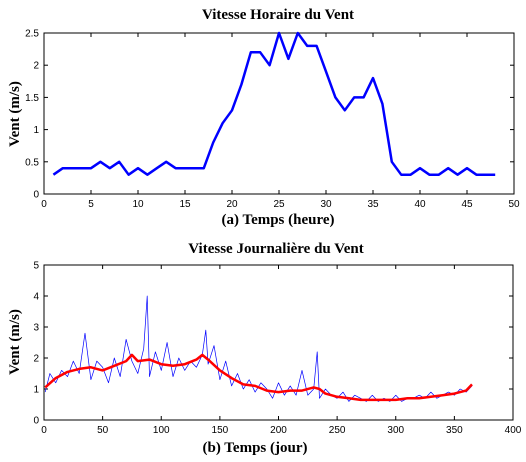  I want to click on y-tick-label: 3, so click(36, 328).